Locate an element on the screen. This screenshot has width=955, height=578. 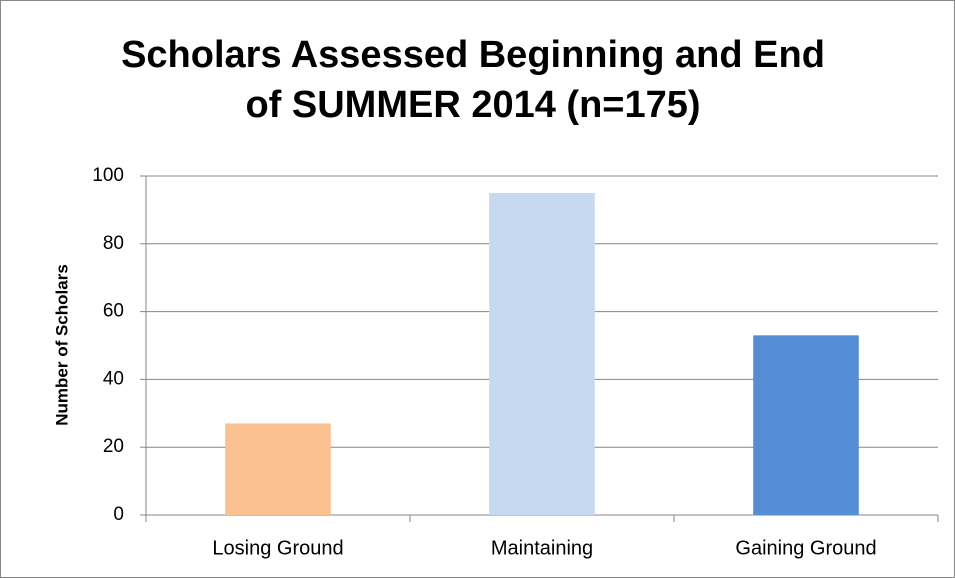
y-tick-label: 20 is located at coordinates (113, 446).